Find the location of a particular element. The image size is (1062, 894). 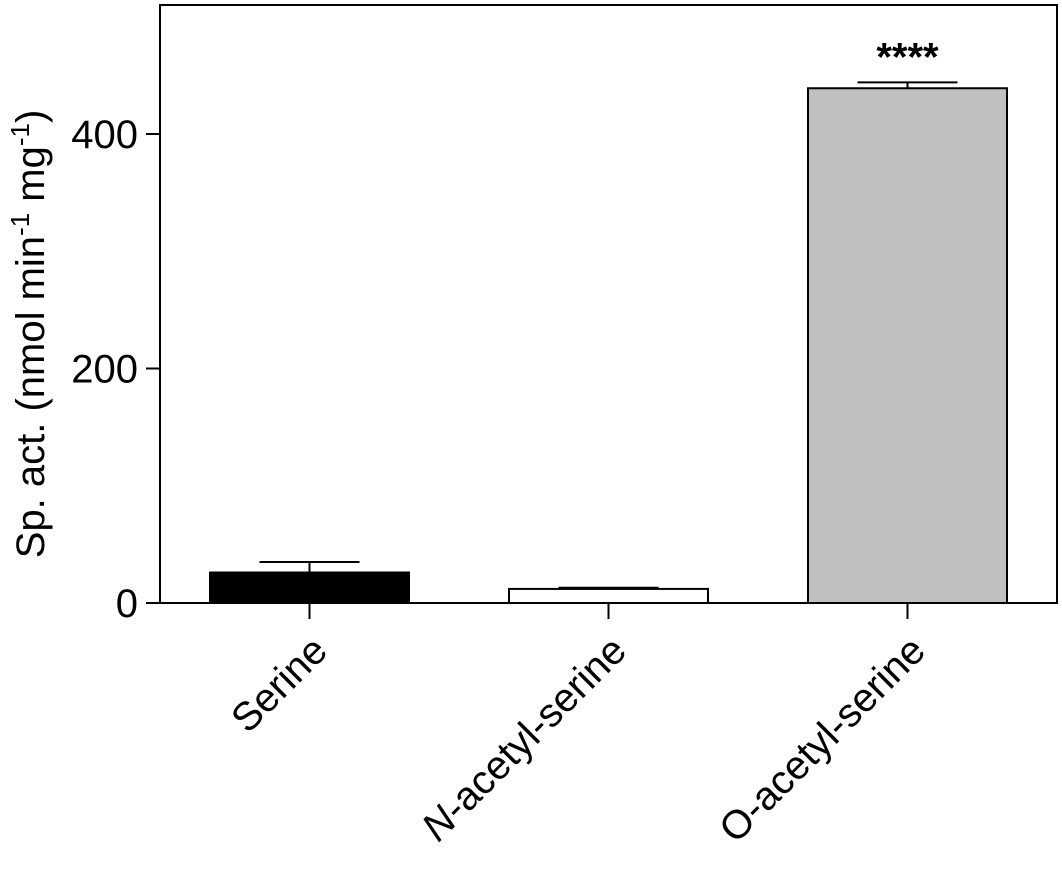

y-tick-label: 200 is located at coordinates (104, 369).